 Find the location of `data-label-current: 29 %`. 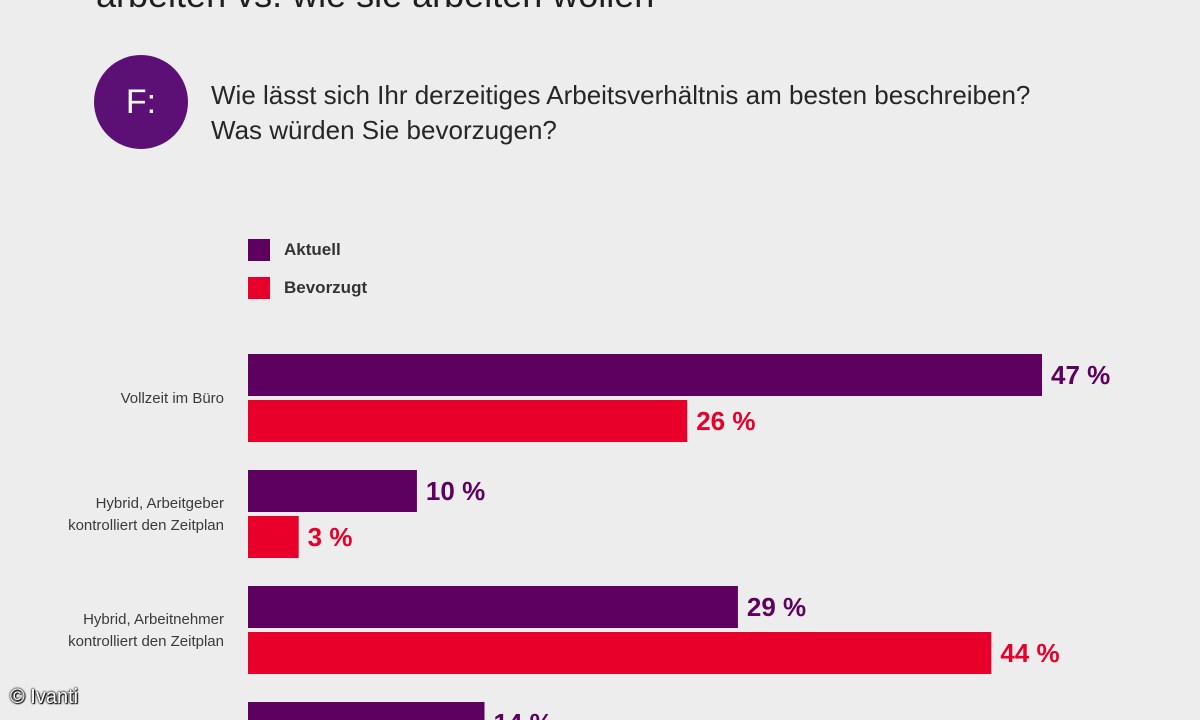

data-label-current: 29 % is located at coordinates (776, 607).